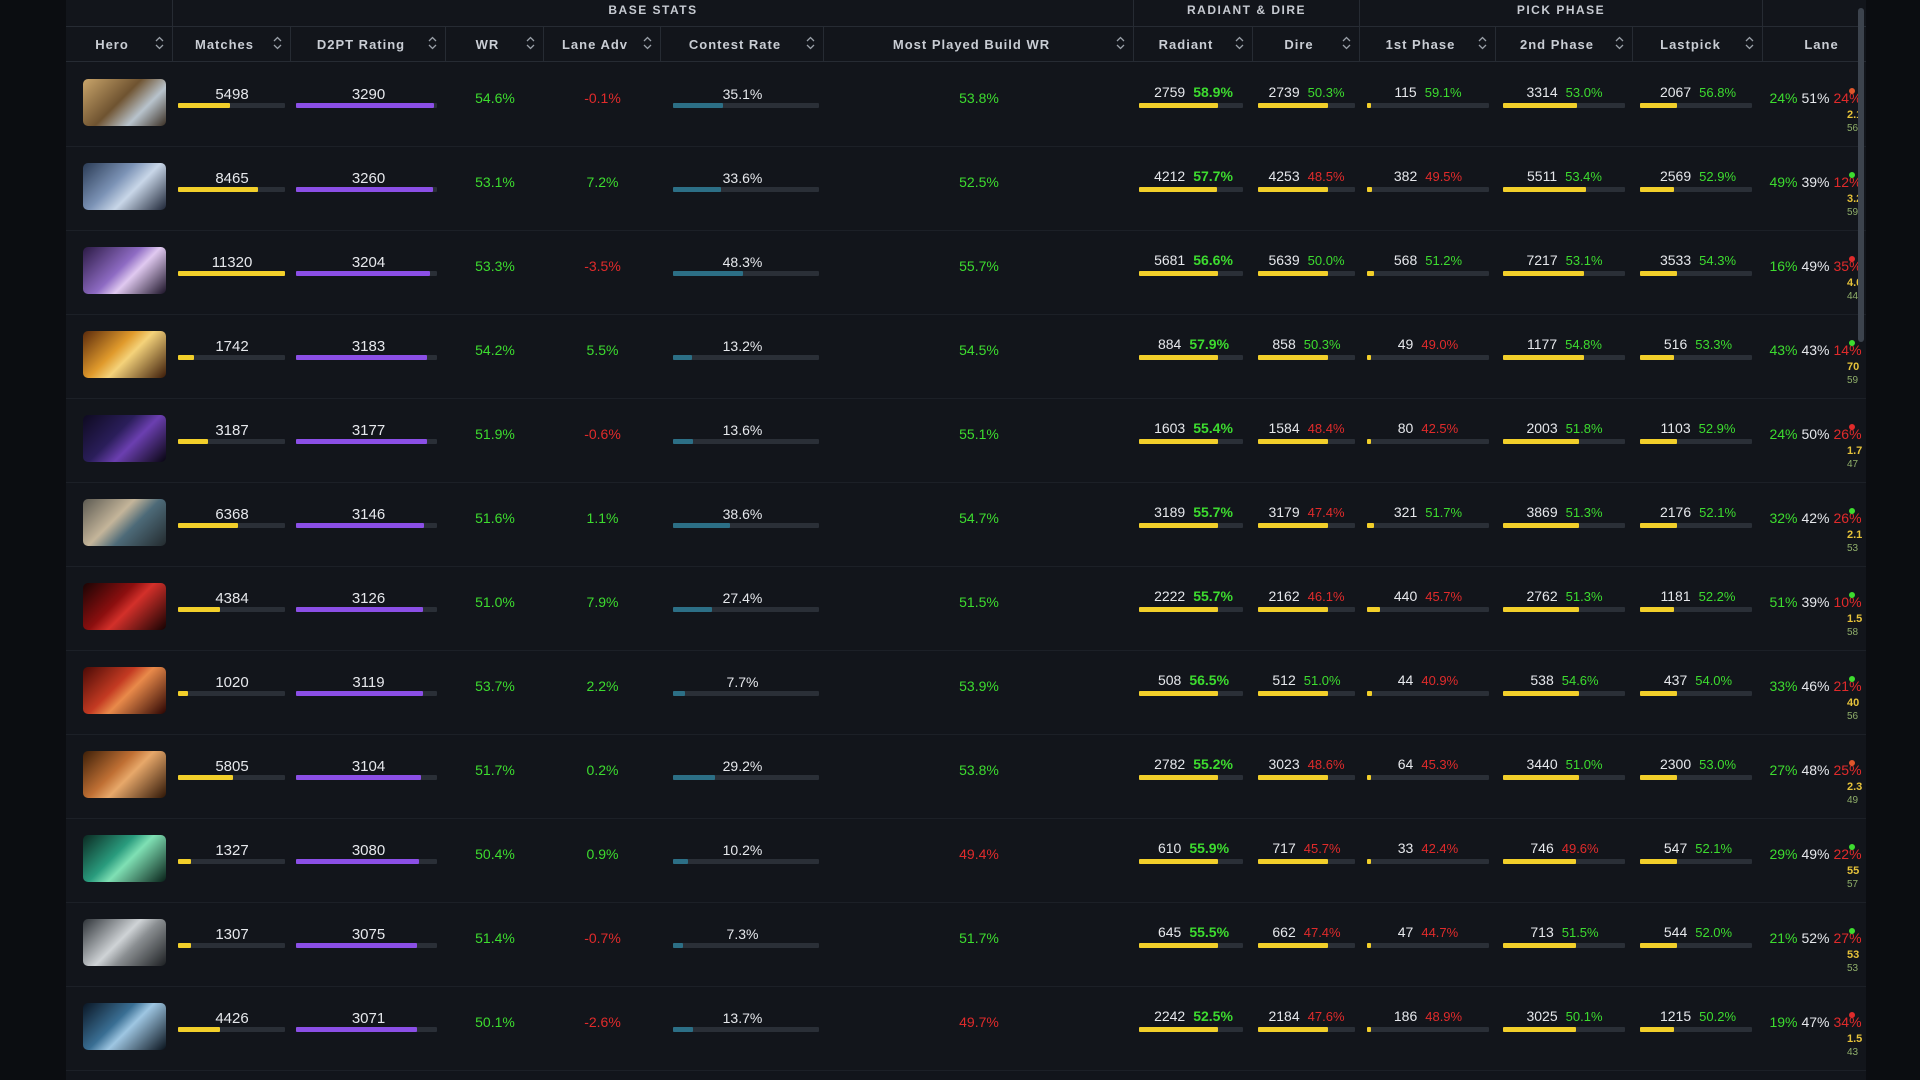 This screenshot has height=1080, width=1920. I want to click on phase2-winrate: 53.0%, so click(1584, 92).